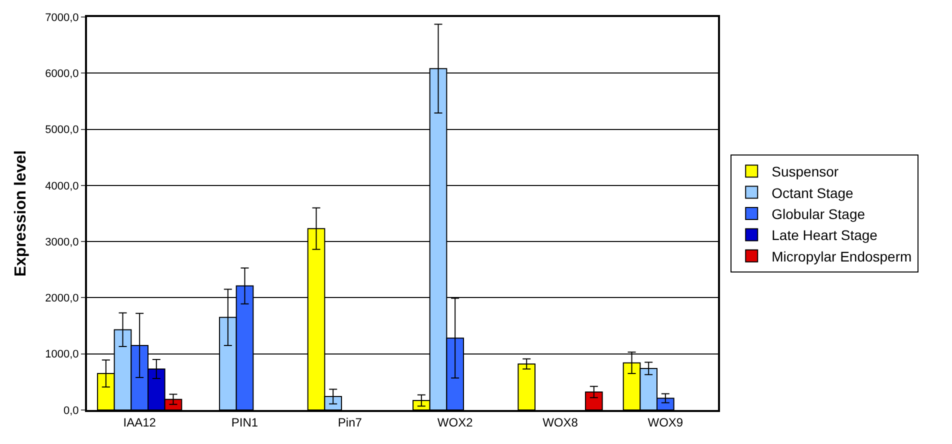 The image size is (952, 444). Describe the element at coordinates (62, 186) in the screenshot. I see `y-tick-label: 4000,0` at that location.